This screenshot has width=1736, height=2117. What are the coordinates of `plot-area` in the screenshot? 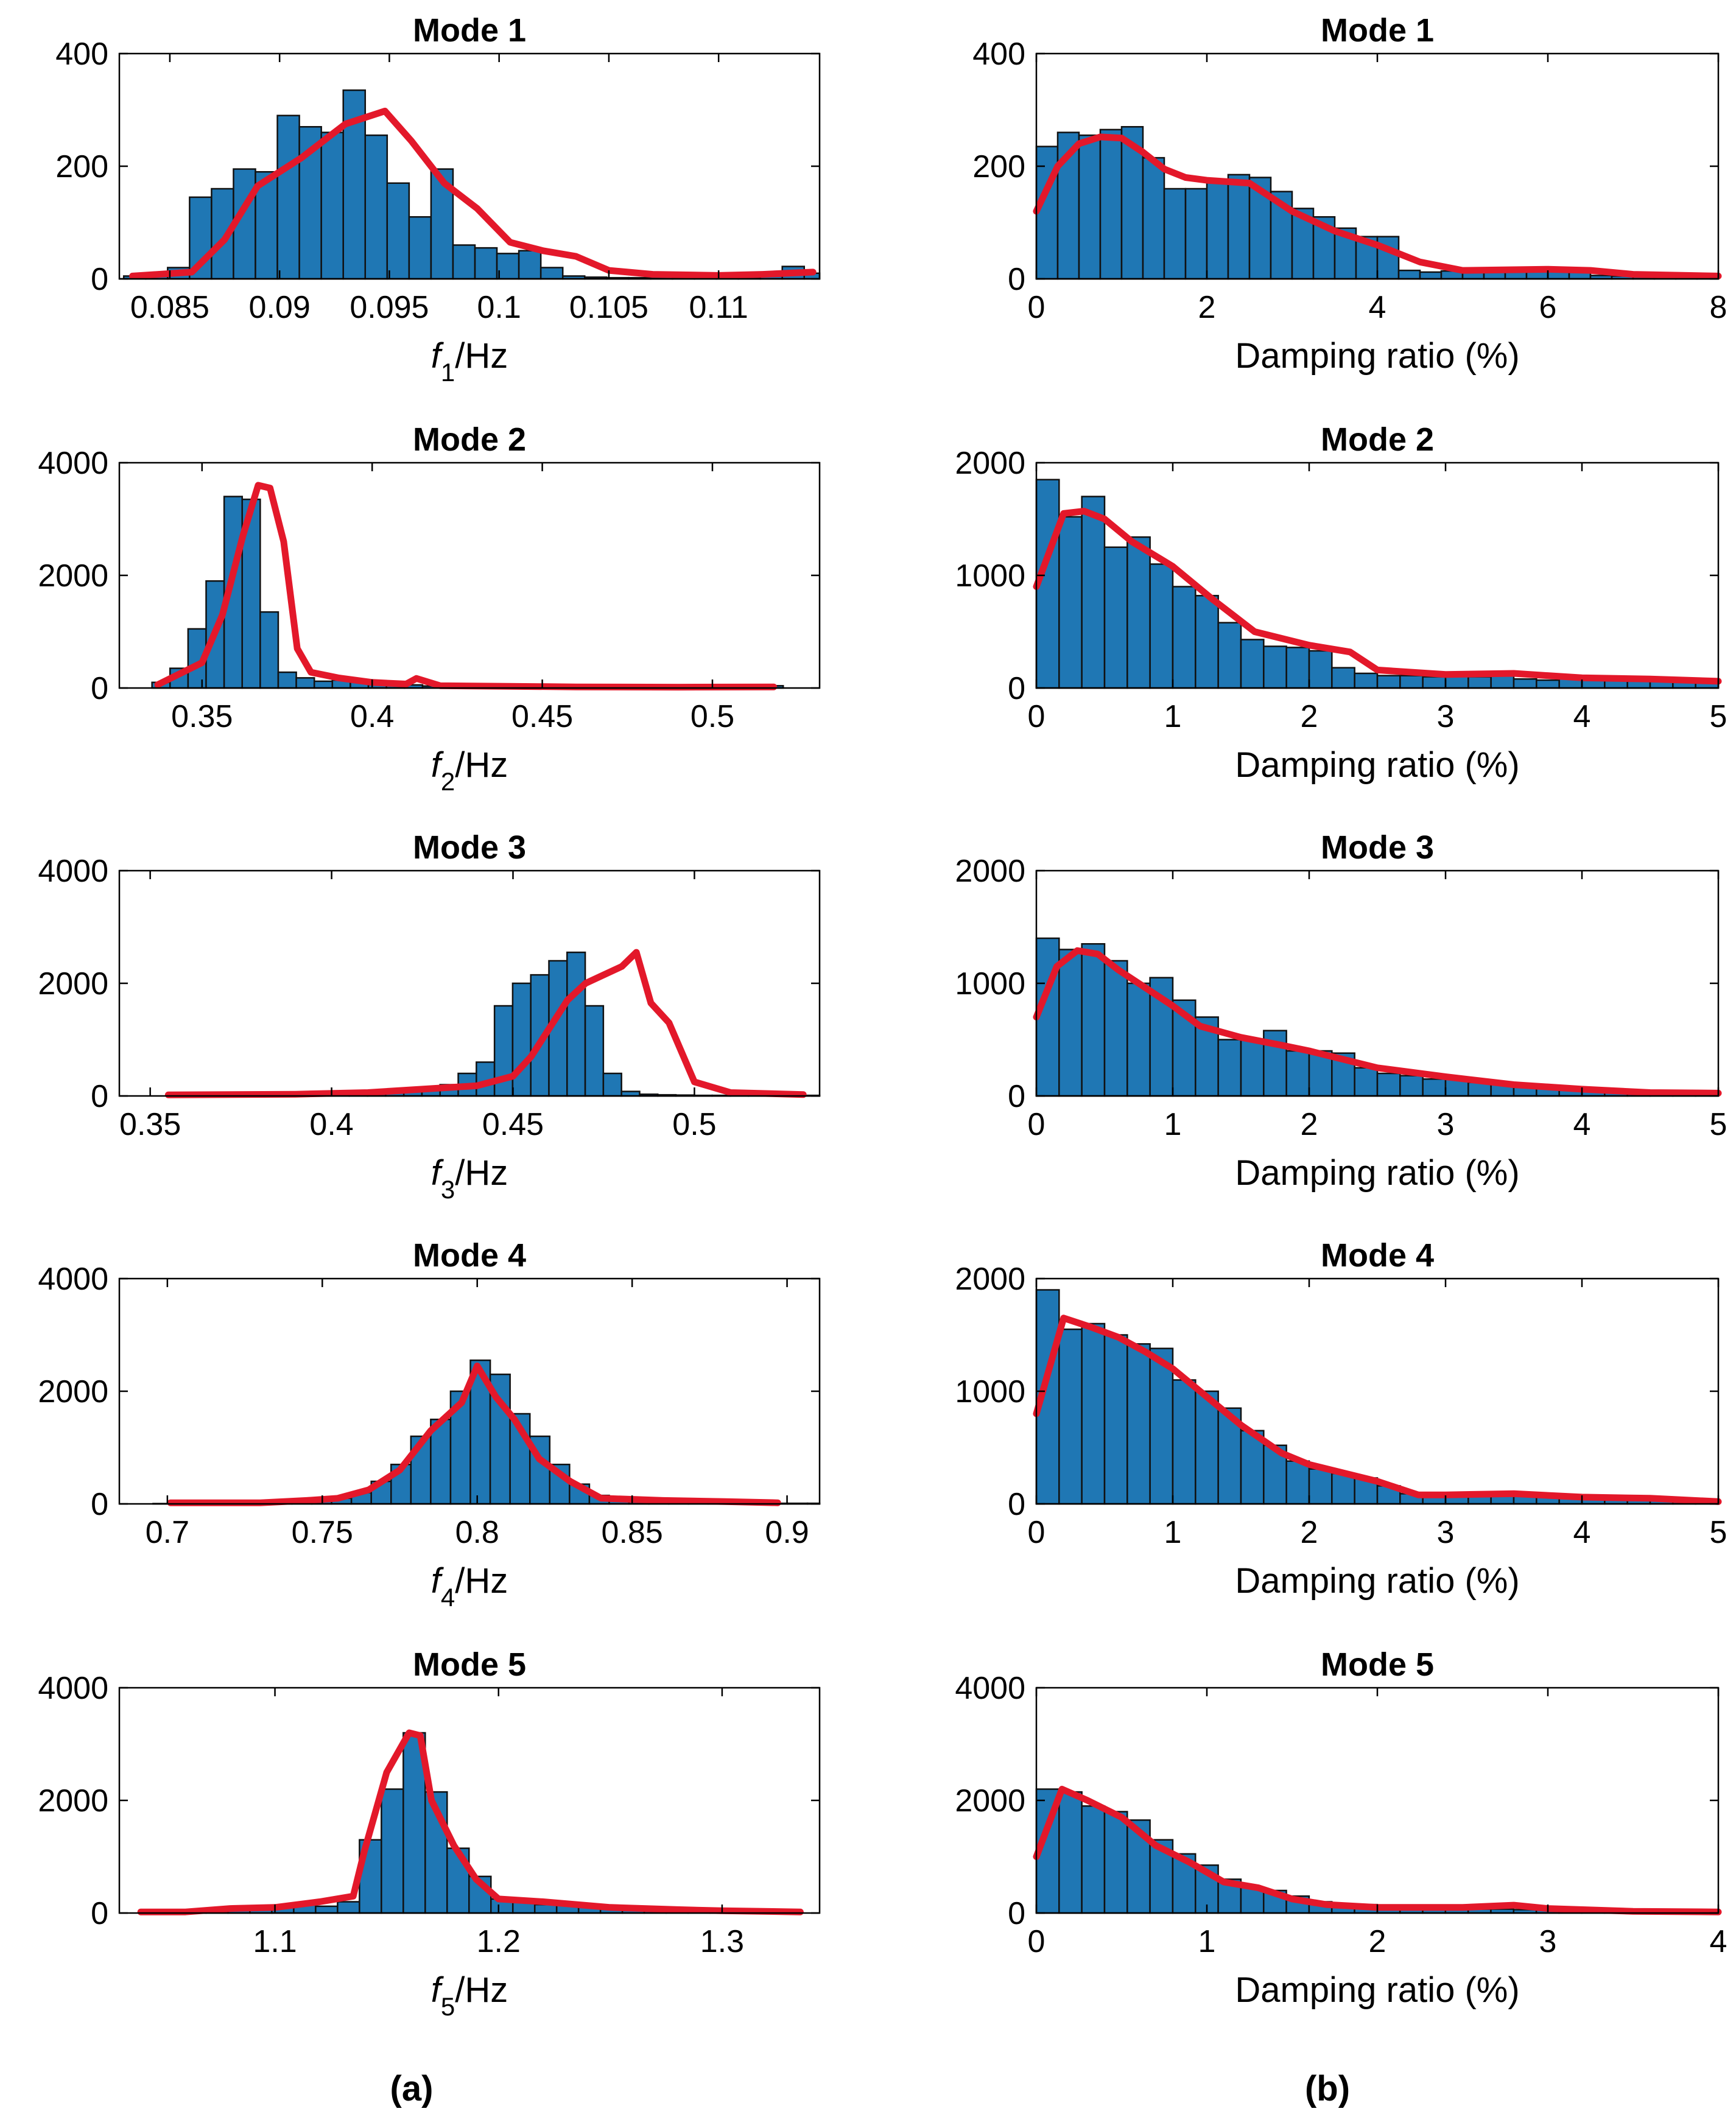 It's located at (469, 983).